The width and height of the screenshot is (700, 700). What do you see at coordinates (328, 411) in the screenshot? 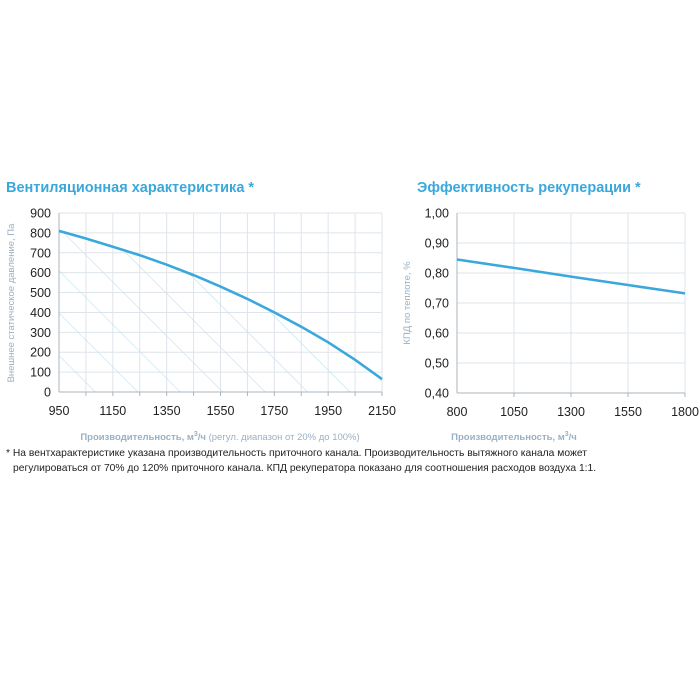
I see `x-tick-label: 1950` at bounding box center [328, 411].